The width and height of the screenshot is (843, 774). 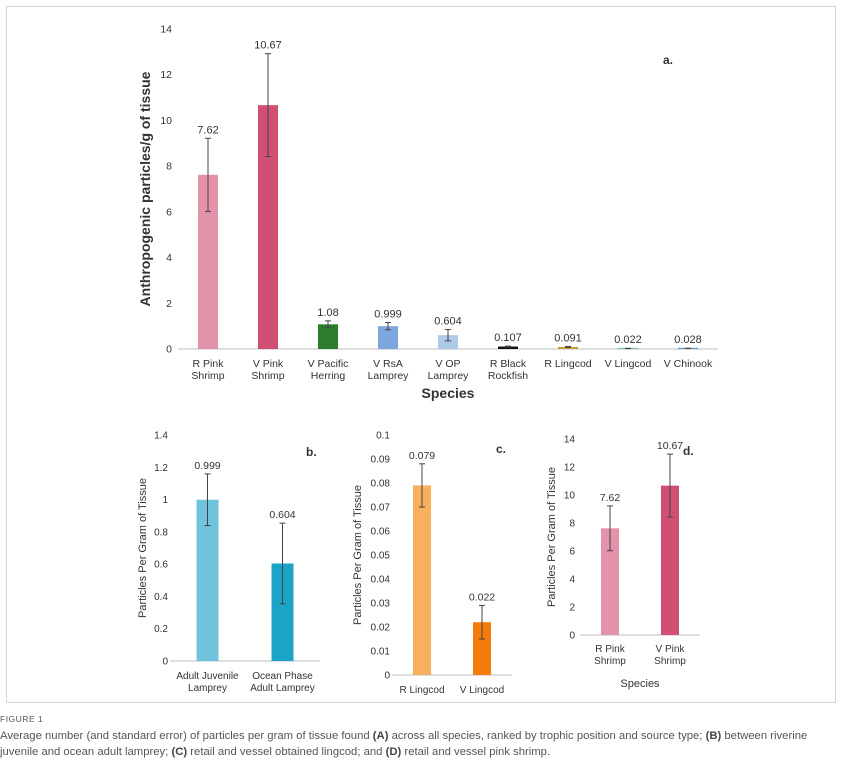 What do you see at coordinates (381, 652) in the screenshot?
I see `y-tick-label: 0.01` at bounding box center [381, 652].